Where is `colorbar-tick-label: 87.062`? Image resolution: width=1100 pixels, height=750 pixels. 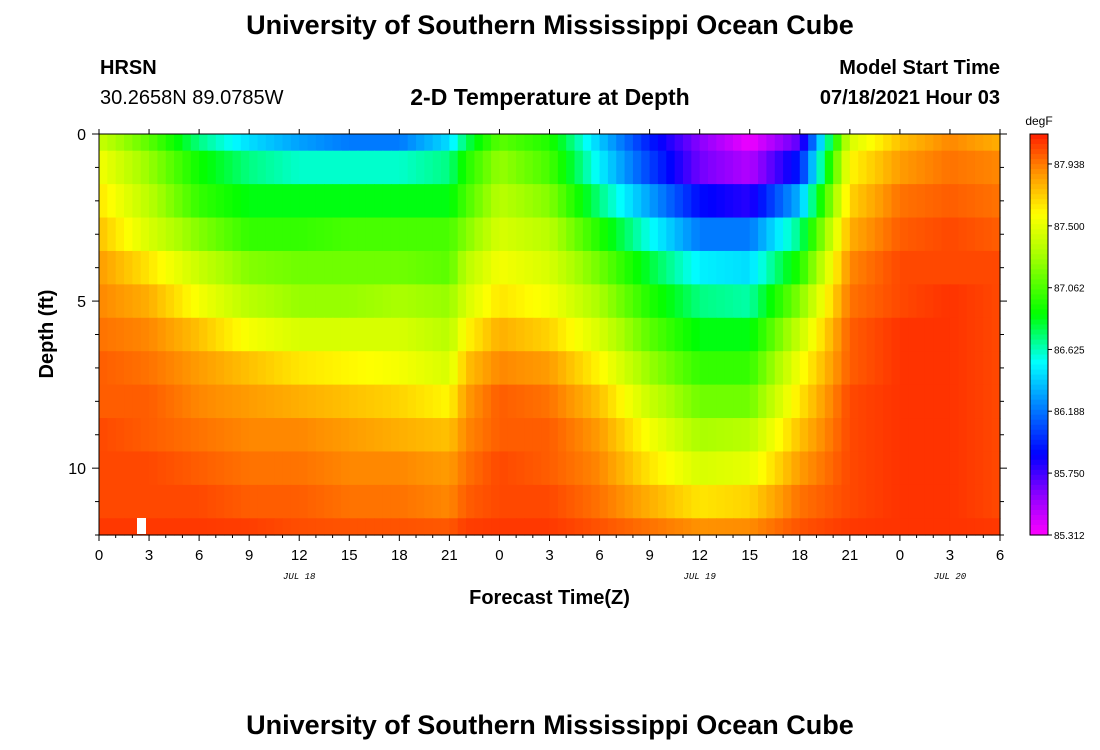
colorbar-tick-label: 87.062 is located at coordinates (1069, 289).